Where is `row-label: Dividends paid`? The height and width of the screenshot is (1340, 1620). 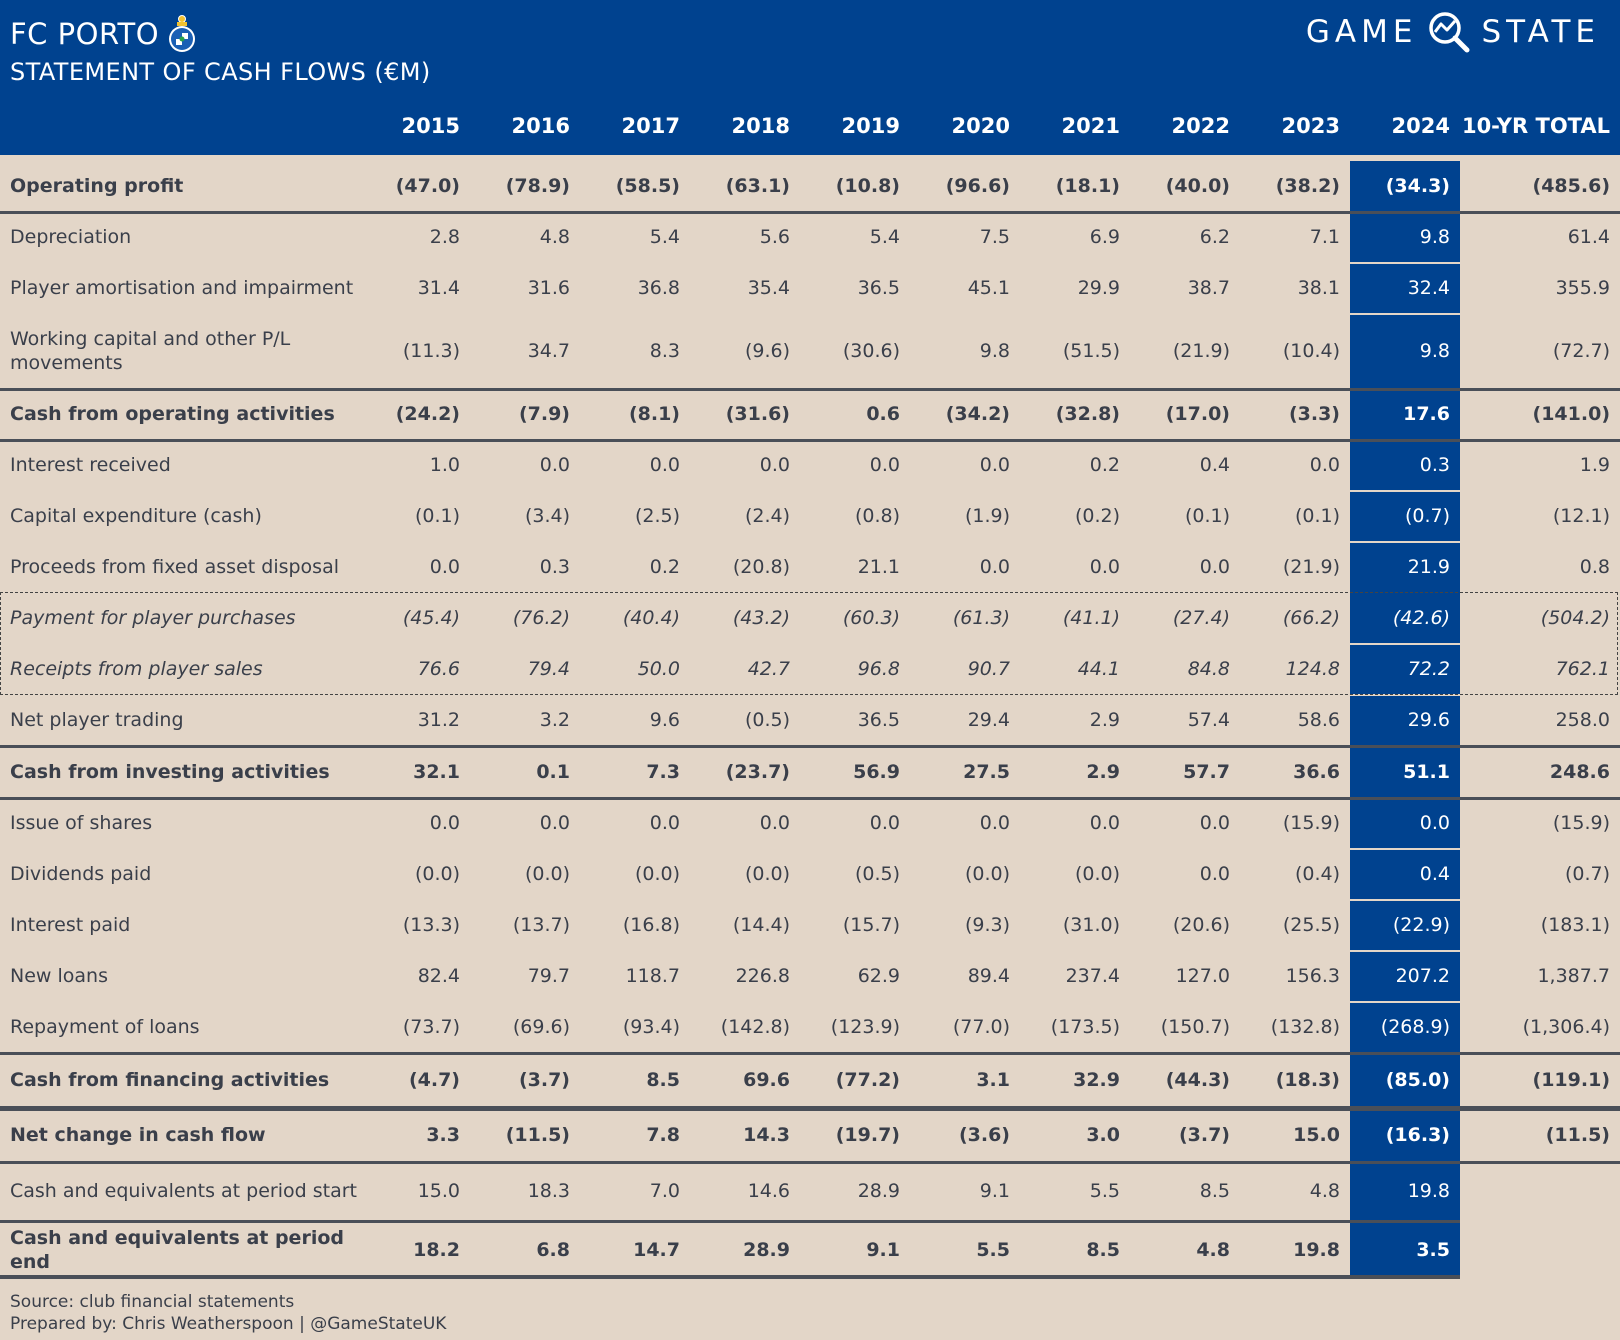
row-label: Dividends paid is located at coordinates (81, 874).